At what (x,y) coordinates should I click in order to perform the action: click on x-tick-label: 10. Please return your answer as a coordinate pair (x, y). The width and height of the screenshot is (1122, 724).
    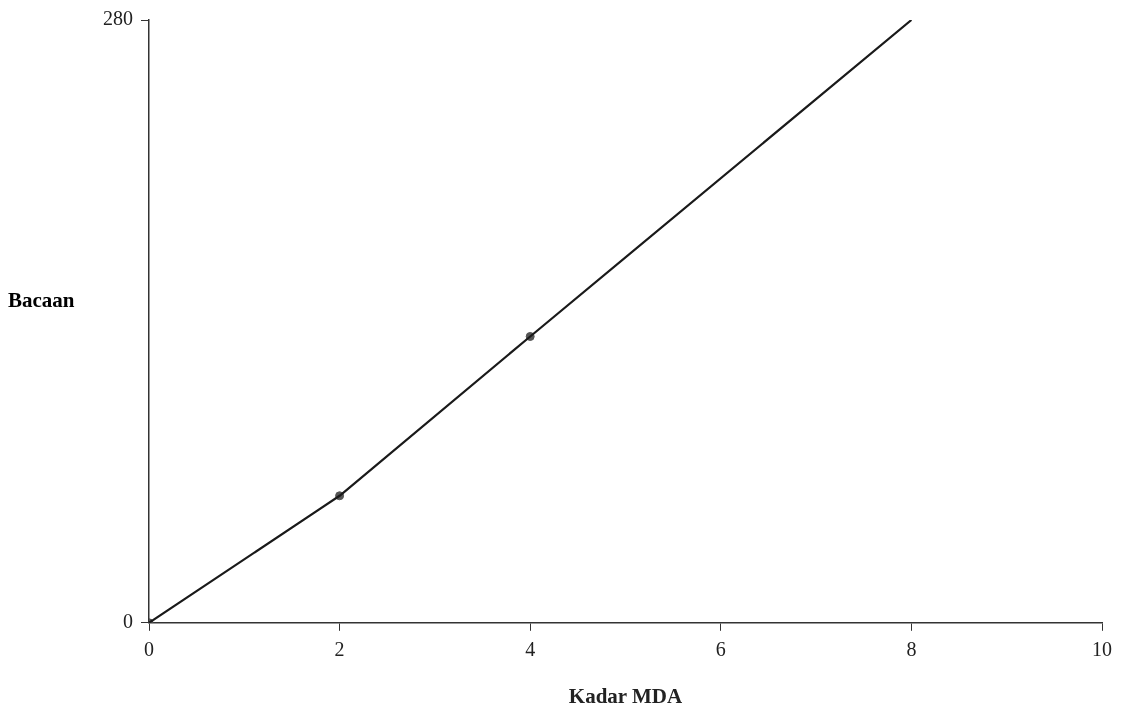
    Looking at the image, I should click on (1102, 649).